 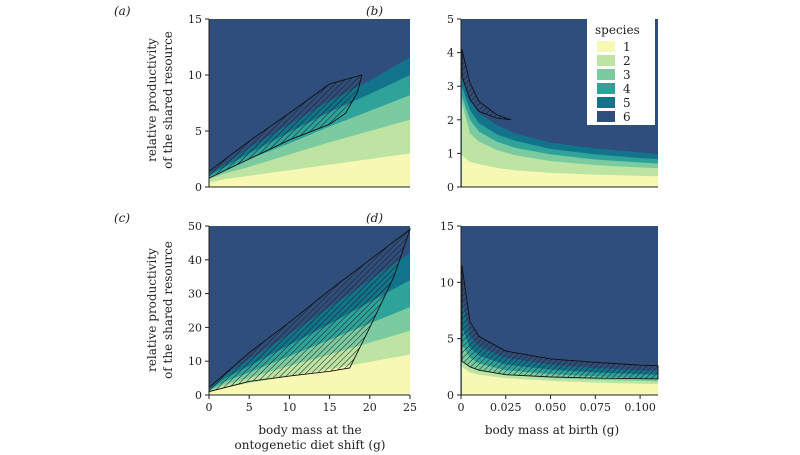 What do you see at coordinates (168, 100) in the screenshot?
I see `y-axis-label-top-2: of the shared resource` at bounding box center [168, 100].